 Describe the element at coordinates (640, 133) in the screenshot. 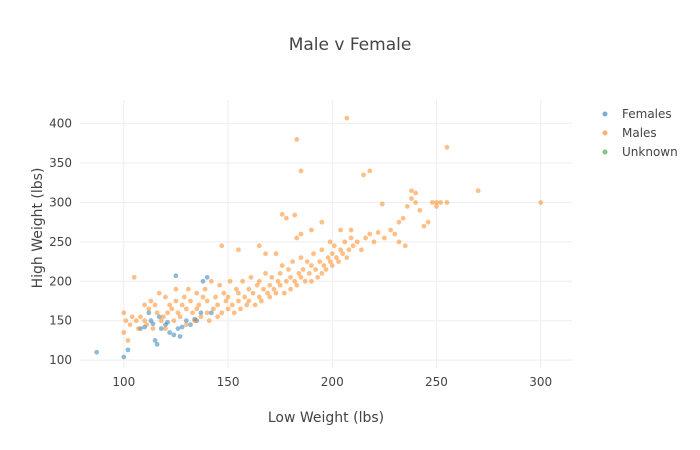

I see `legend: Females Males Unknown` at that location.